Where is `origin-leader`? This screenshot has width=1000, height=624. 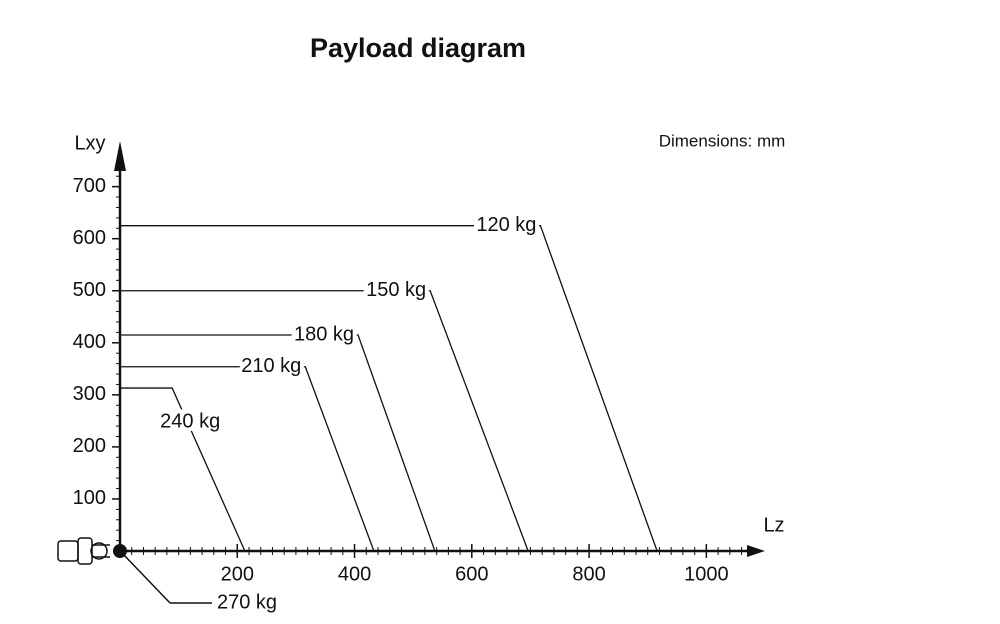
origin-leader is located at coordinates (146, 578).